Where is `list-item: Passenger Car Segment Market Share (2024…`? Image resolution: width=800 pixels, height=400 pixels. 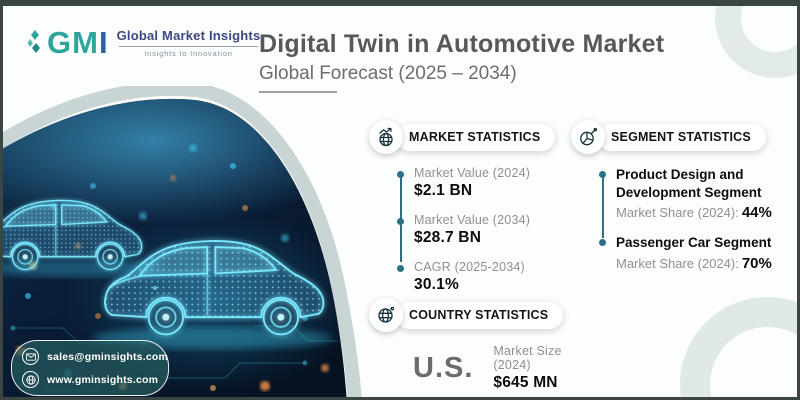
list-item: Passenger Car Segment Market Share (2024… is located at coordinates (696, 253).